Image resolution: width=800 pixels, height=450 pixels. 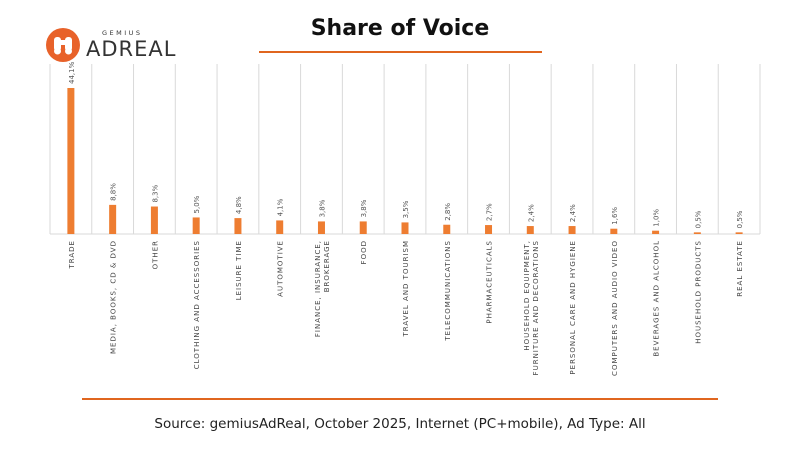 I want to click on title-underline, so click(x=400, y=52).